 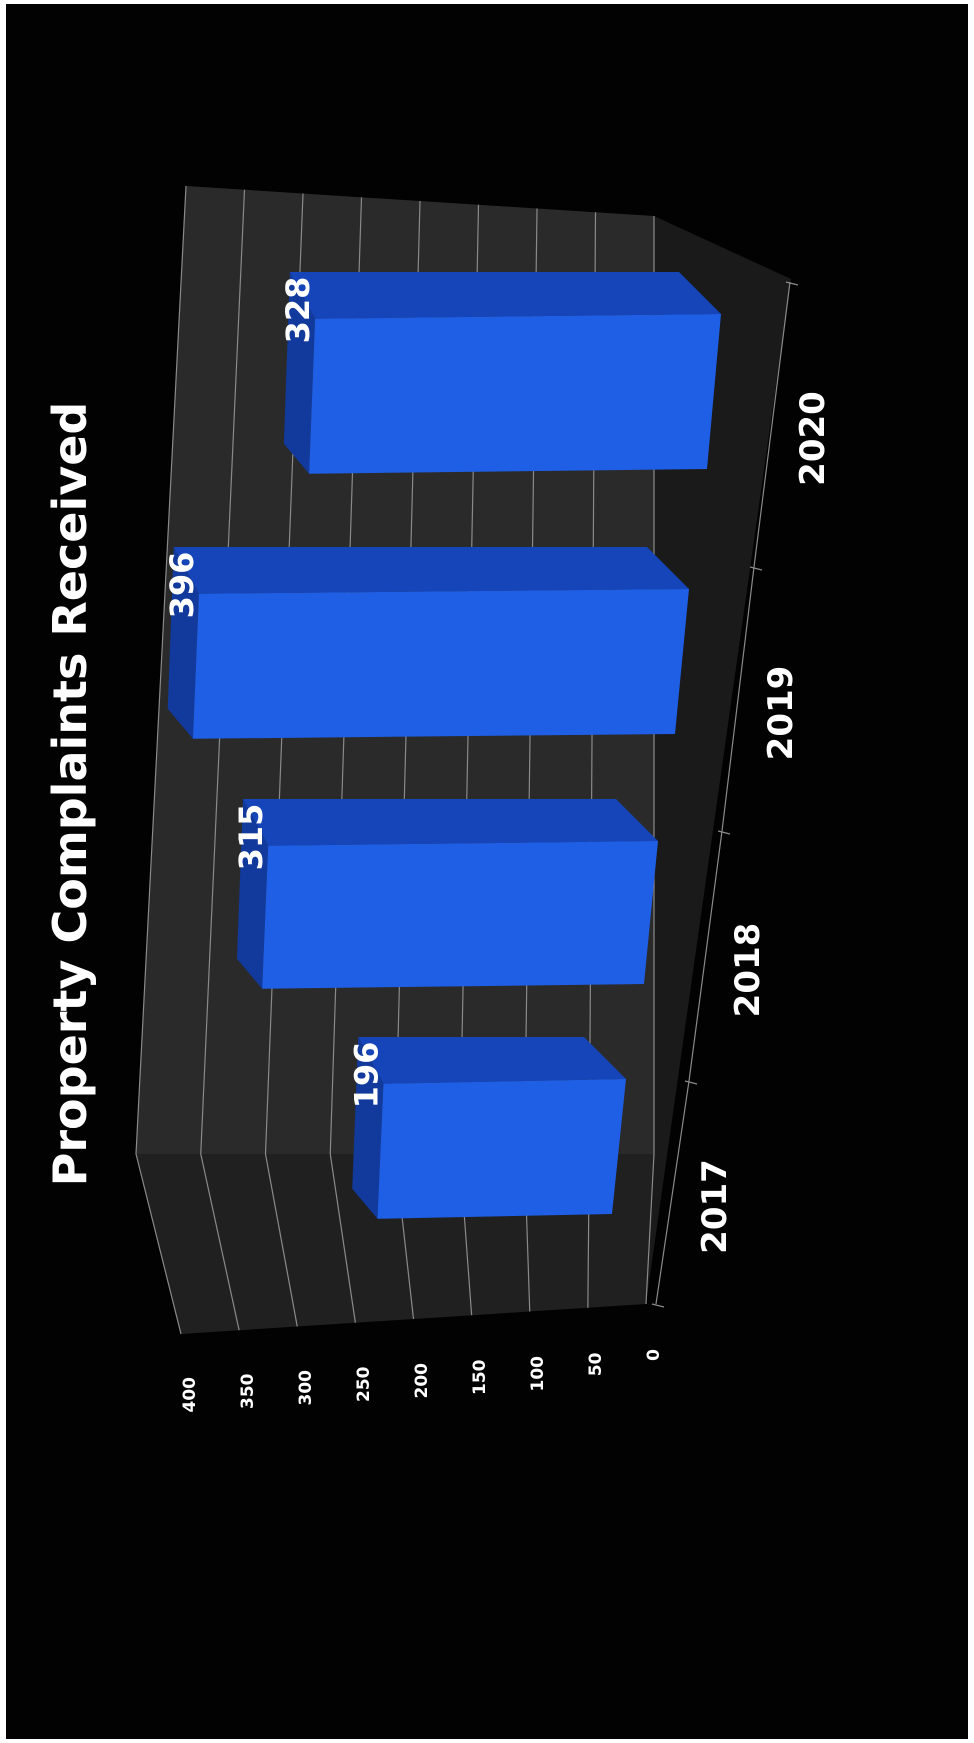 What do you see at coordinates (480, 1377) in the screenshot?
I see `y-tick-label: 150` at bounding box center [480, 1377].